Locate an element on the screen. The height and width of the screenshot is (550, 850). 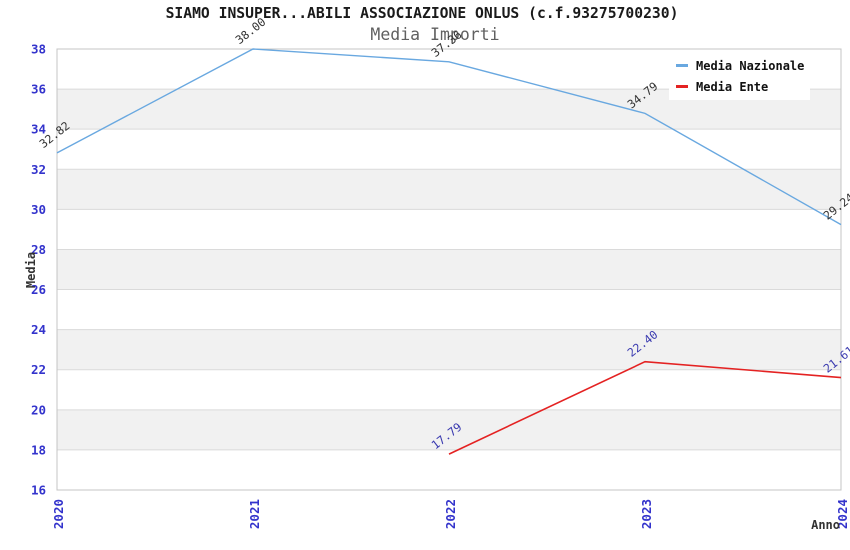
y-axis-ticks: 38 36 34 32 30 28 26 24 22 20 18 16 is located at coordinates (38, 270).